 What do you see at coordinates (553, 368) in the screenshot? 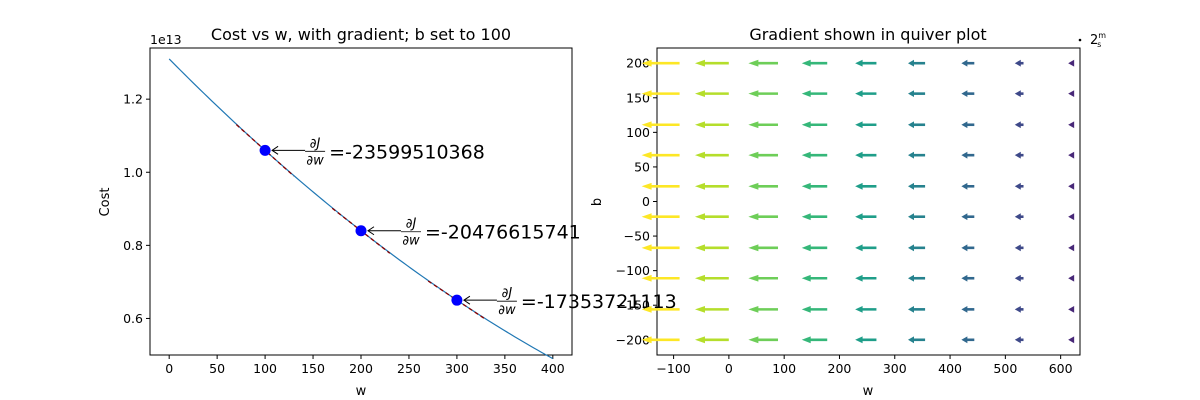
I see `left-x-tick-label: 400` at bounding box center [553, 368].